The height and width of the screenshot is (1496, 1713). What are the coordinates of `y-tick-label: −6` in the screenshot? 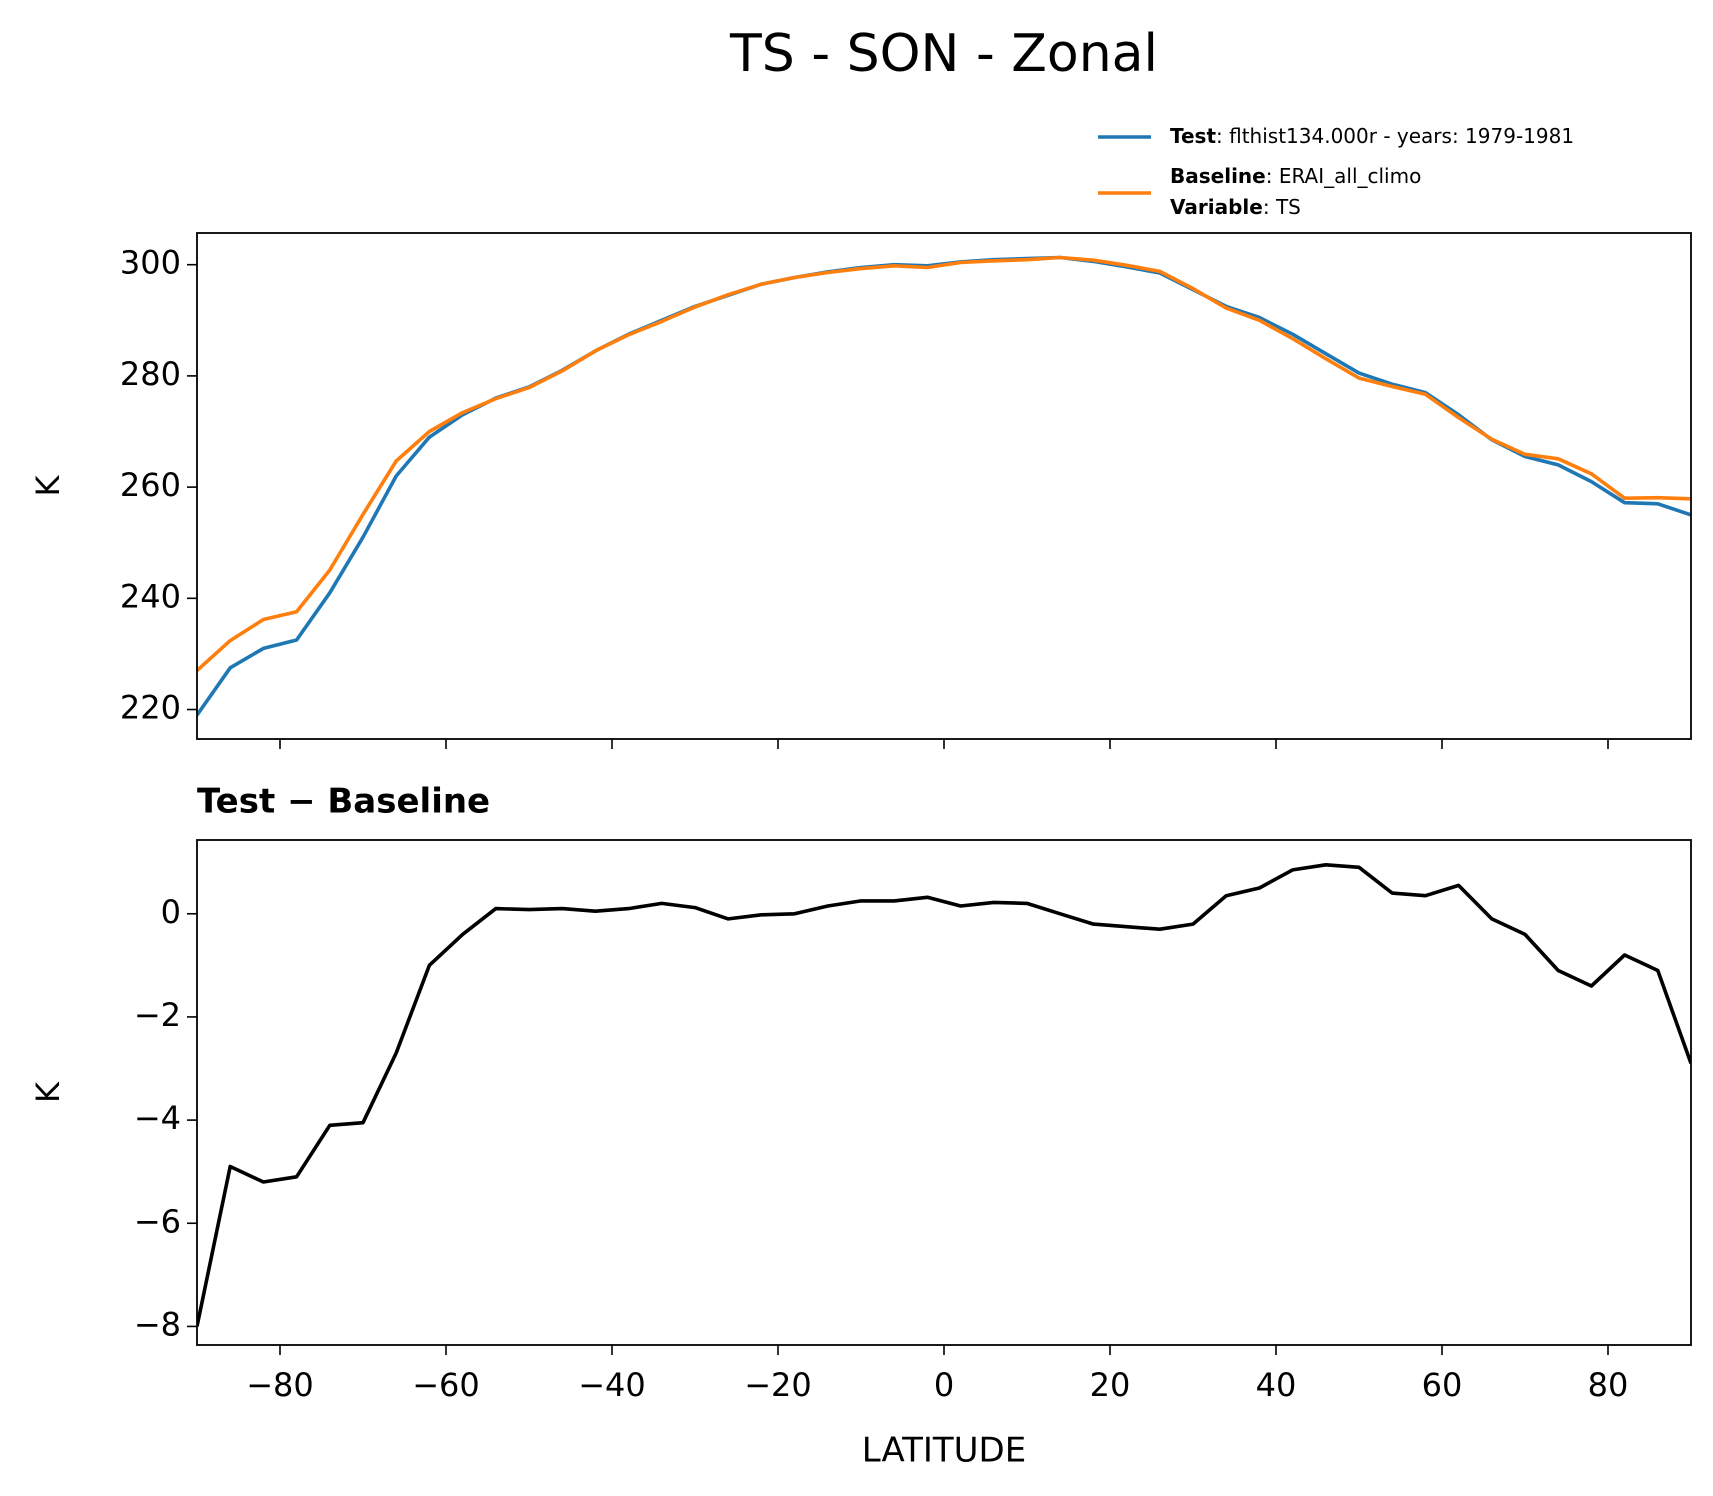 It's located at (157, 1221).